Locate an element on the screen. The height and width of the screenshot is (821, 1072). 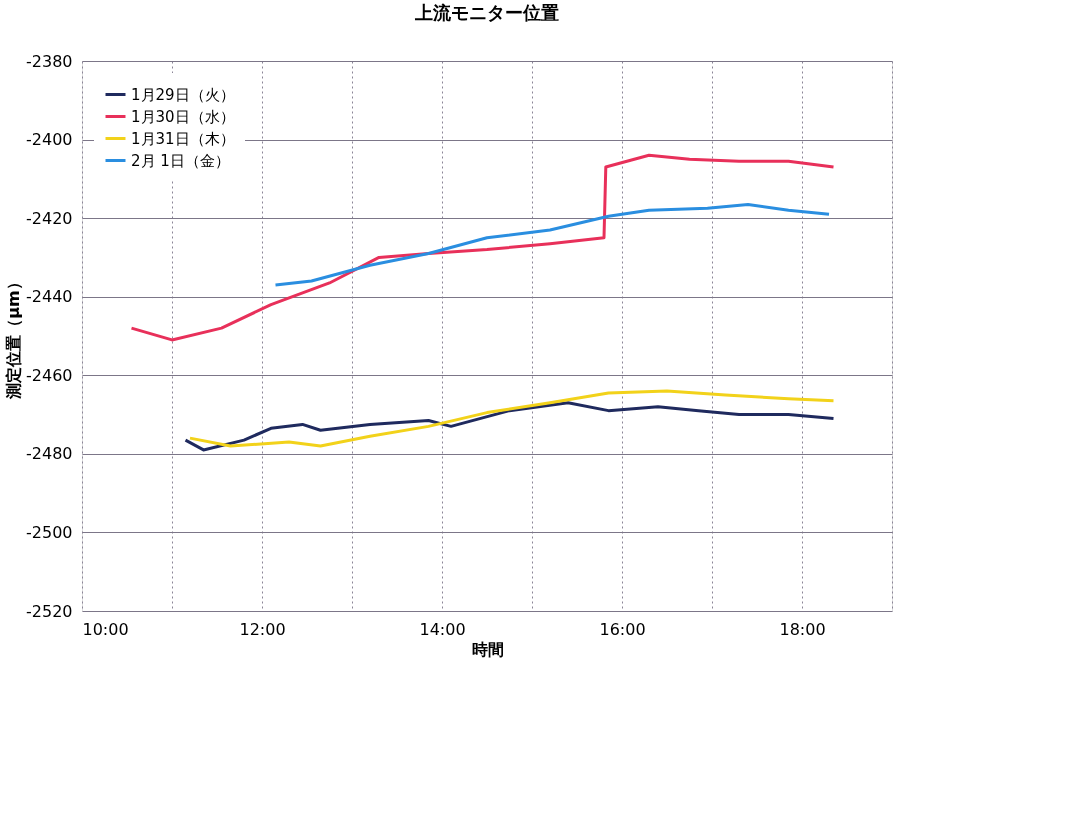
legend-label: 2月 1日（金） is located at coordinates (180, 160).